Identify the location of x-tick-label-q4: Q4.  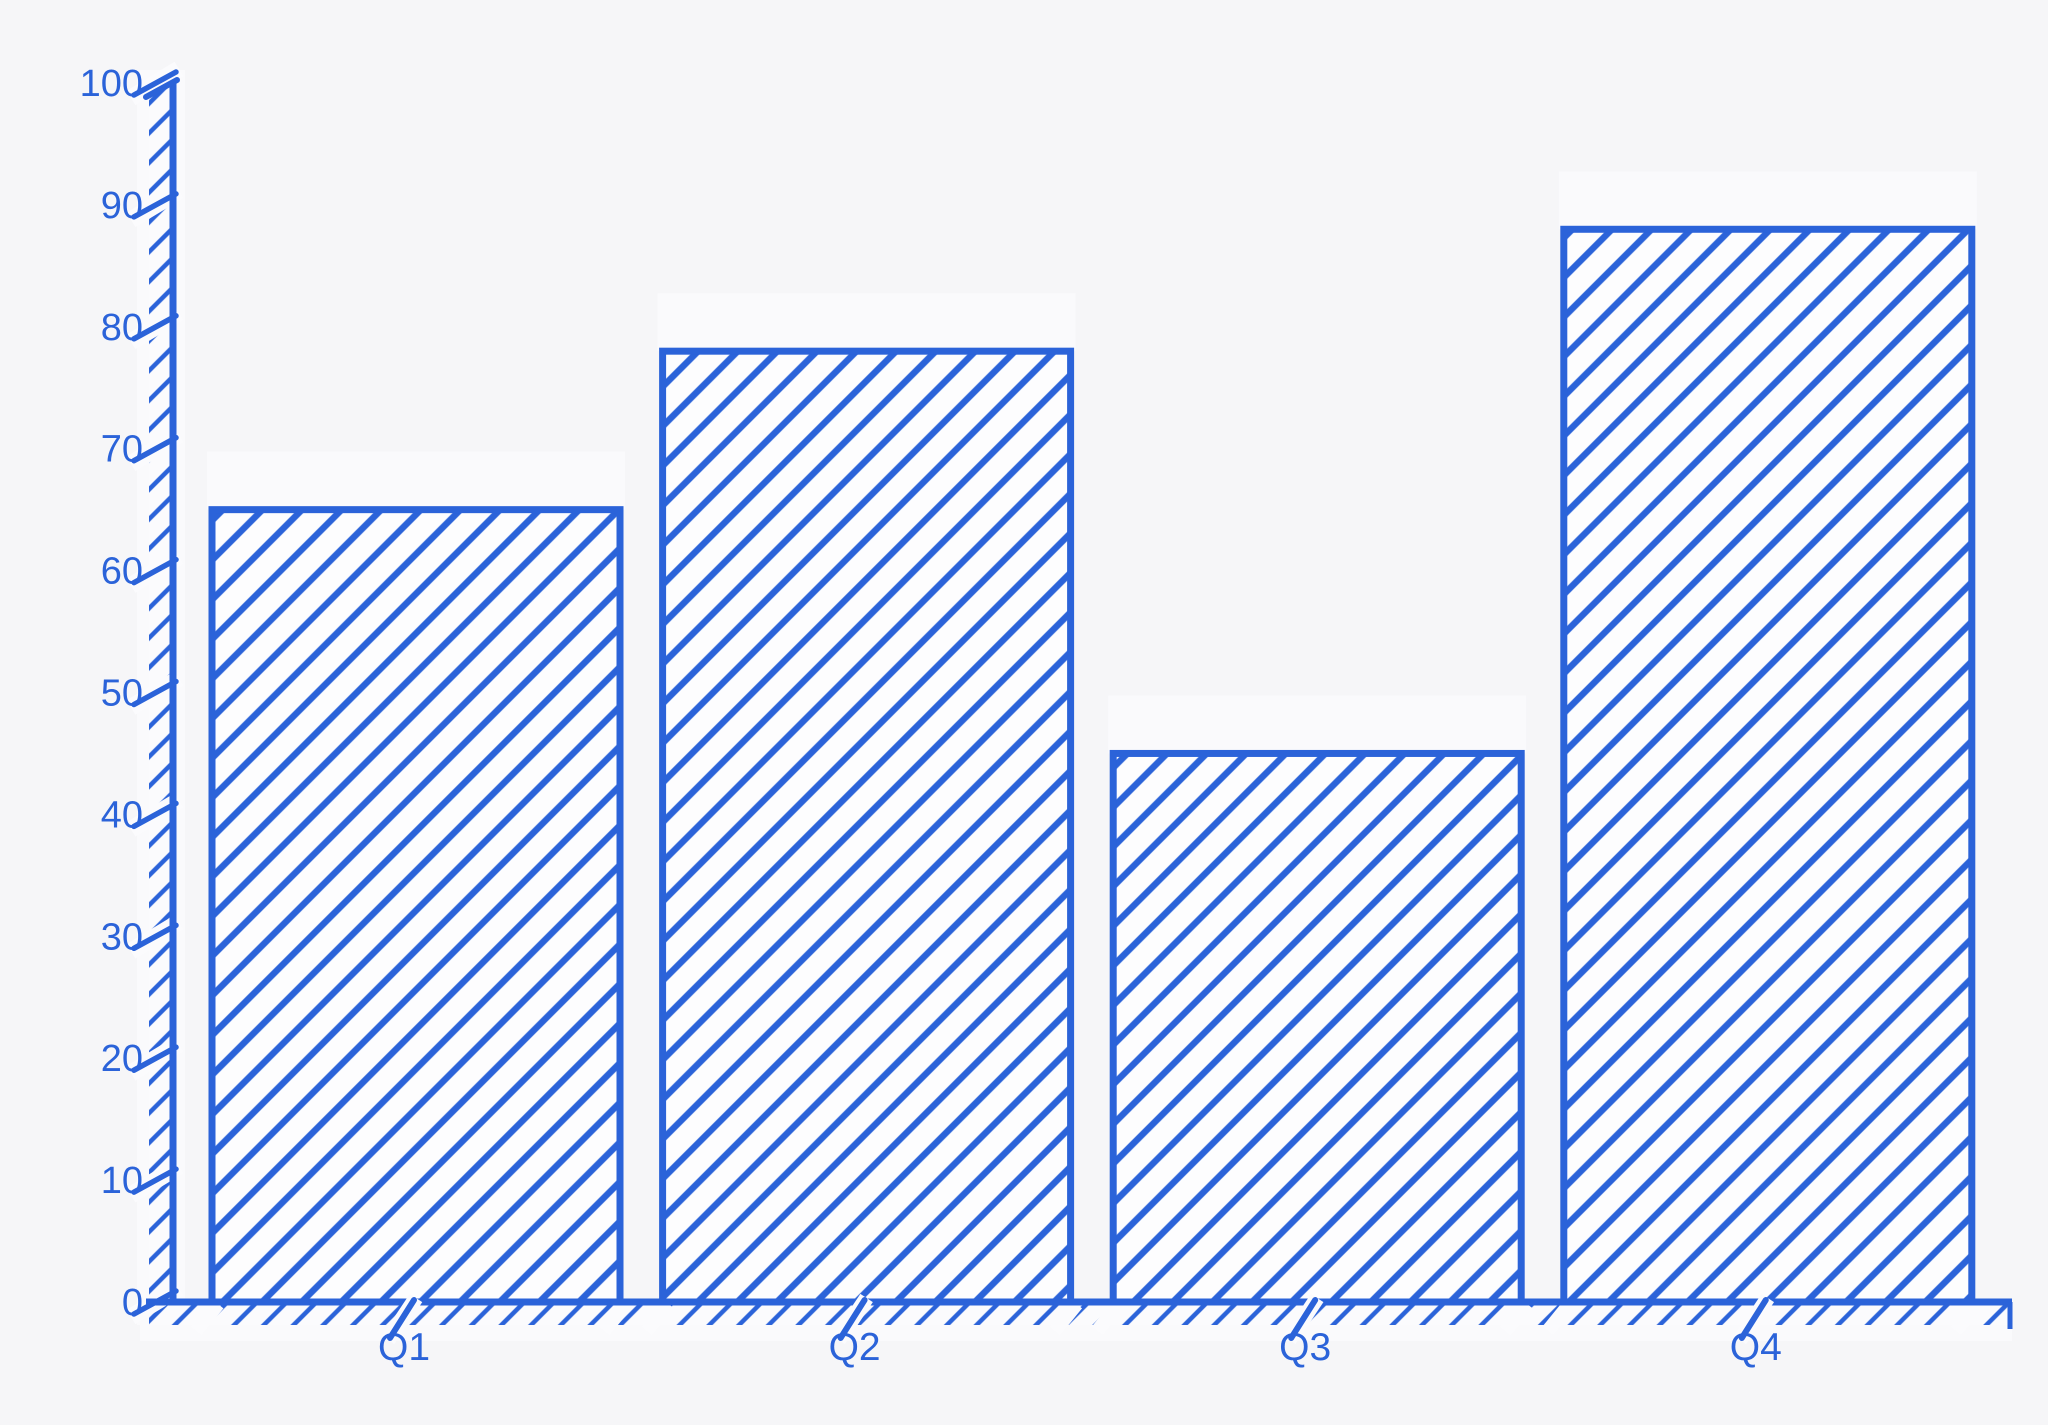
(1756, 1347).